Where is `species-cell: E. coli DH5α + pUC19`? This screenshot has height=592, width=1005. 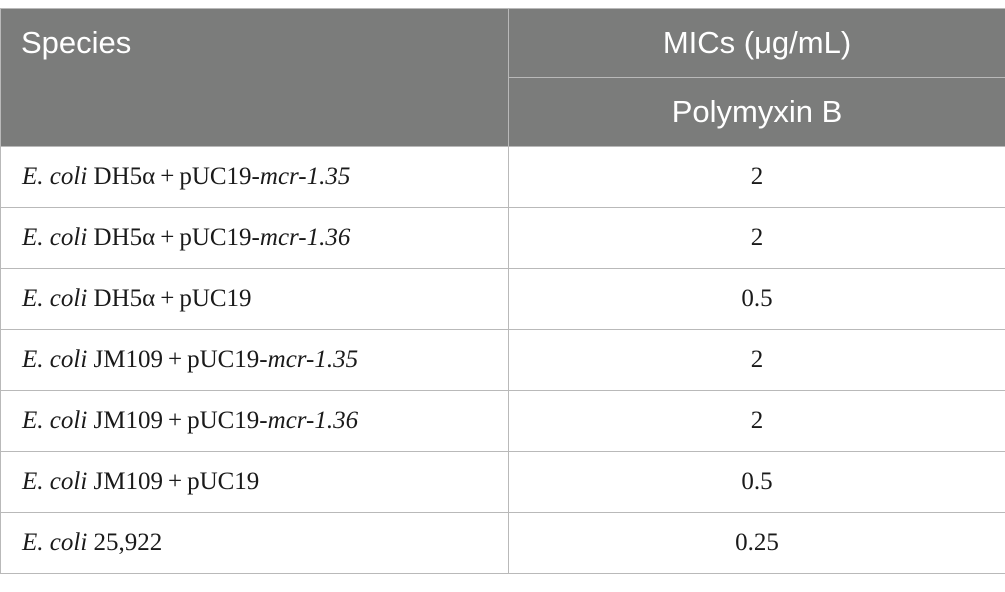 species-cell: E. coli DH5α + pUC19 is located at coordinates (254, 299).